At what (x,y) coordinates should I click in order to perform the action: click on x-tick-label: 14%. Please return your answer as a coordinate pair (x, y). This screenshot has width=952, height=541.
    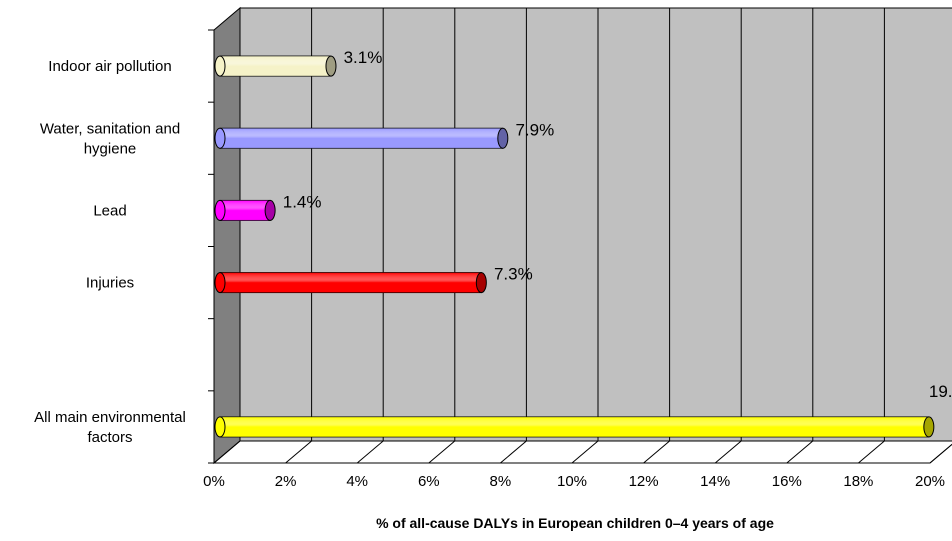
    Looking at the image, I should click on (715, 481).